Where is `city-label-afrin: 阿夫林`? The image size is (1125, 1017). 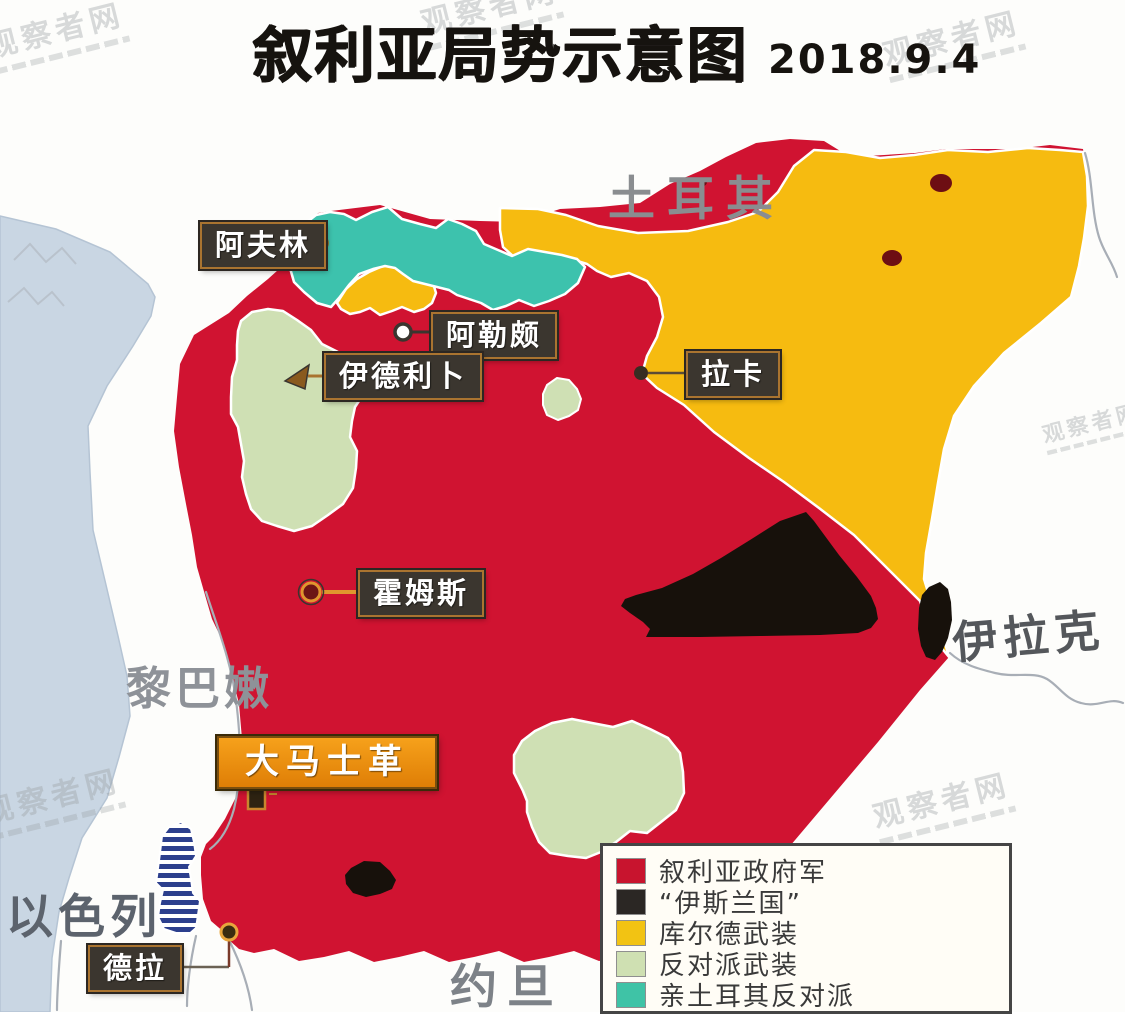 city-label-afrin: 阿夫林 is located at coordinates (263, 246).